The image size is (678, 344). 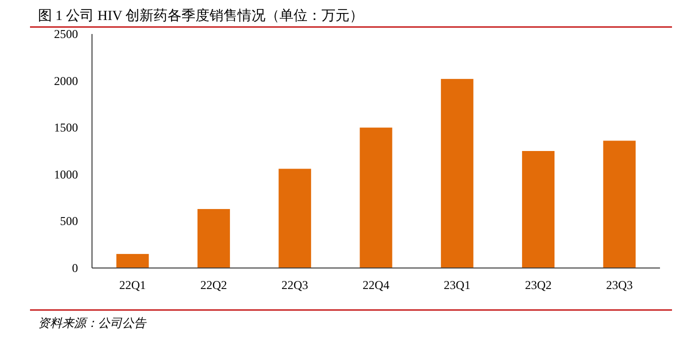 I want to click on x-tick-label: 22Q2, so click(x=214, y=285).